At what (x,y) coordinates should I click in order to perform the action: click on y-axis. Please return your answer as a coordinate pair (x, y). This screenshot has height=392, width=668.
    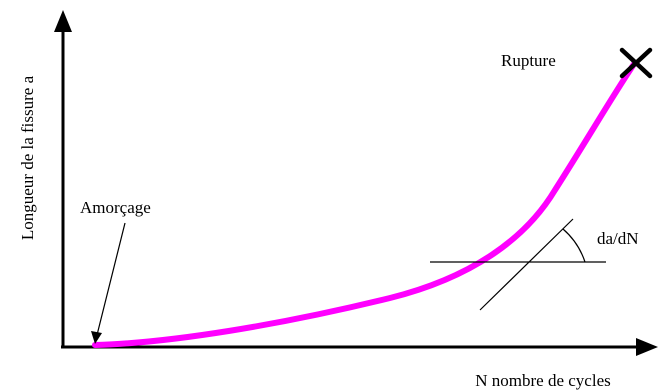
    Looking at the image, I should click on (63, 179).